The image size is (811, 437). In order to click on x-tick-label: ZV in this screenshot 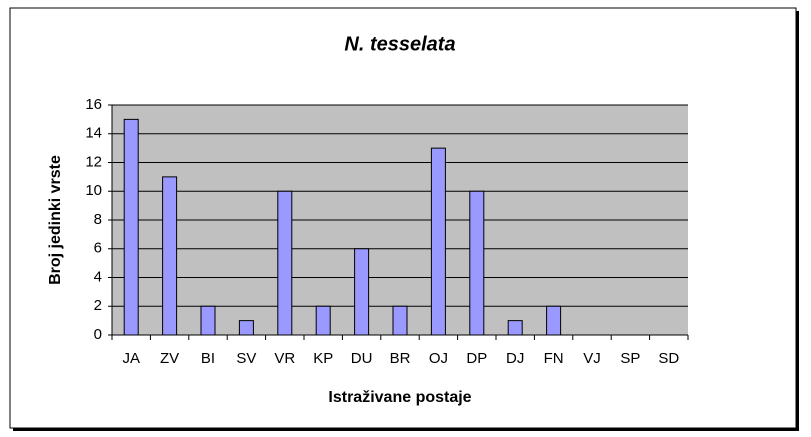, I will do `click(169, 358)`.